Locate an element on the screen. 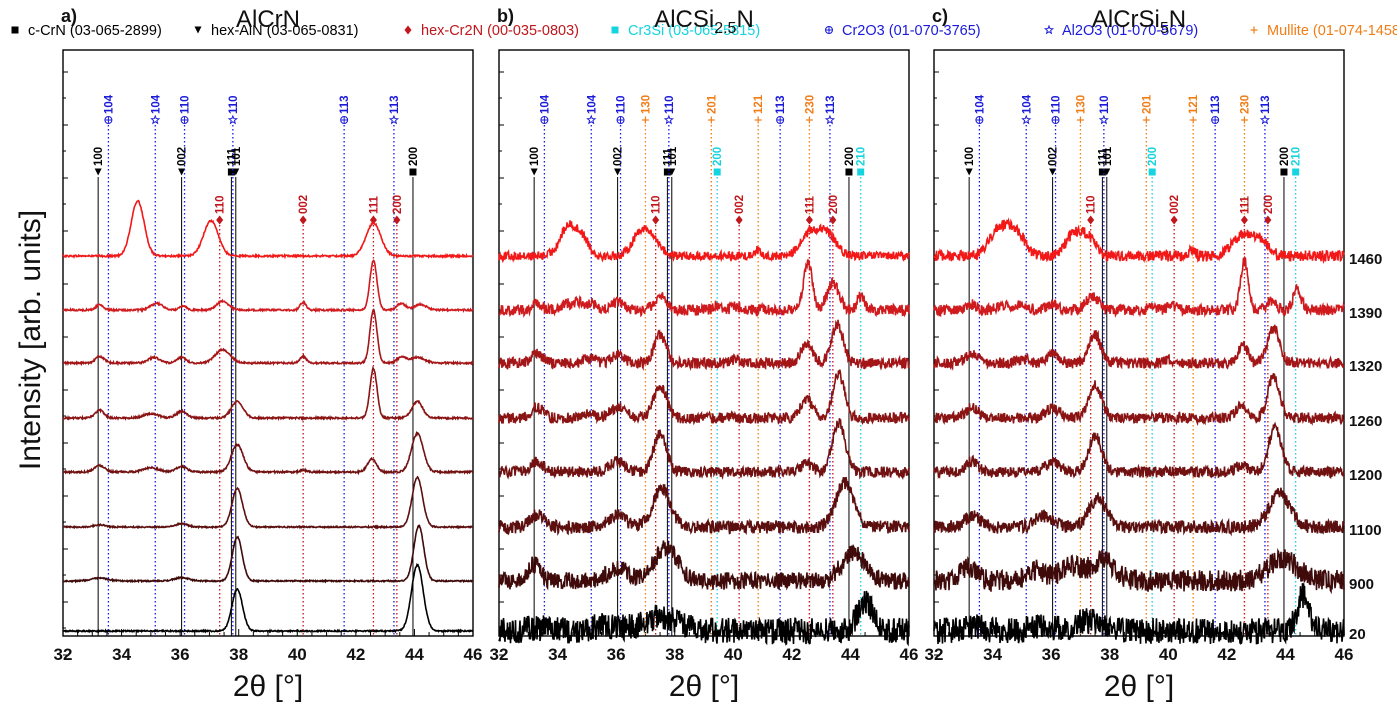  reflection-aln-100: 100 is located at coordinates (99, 391).